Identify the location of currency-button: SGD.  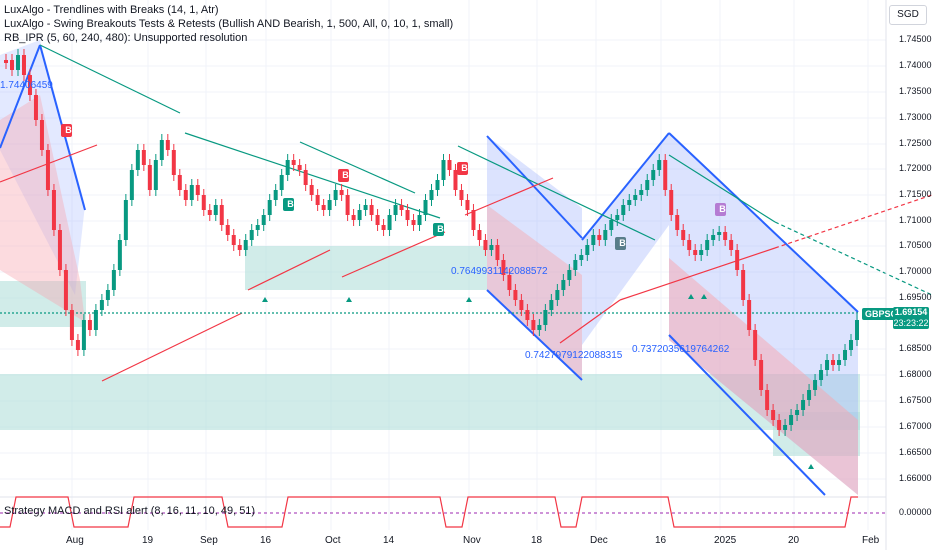
(908, 15).